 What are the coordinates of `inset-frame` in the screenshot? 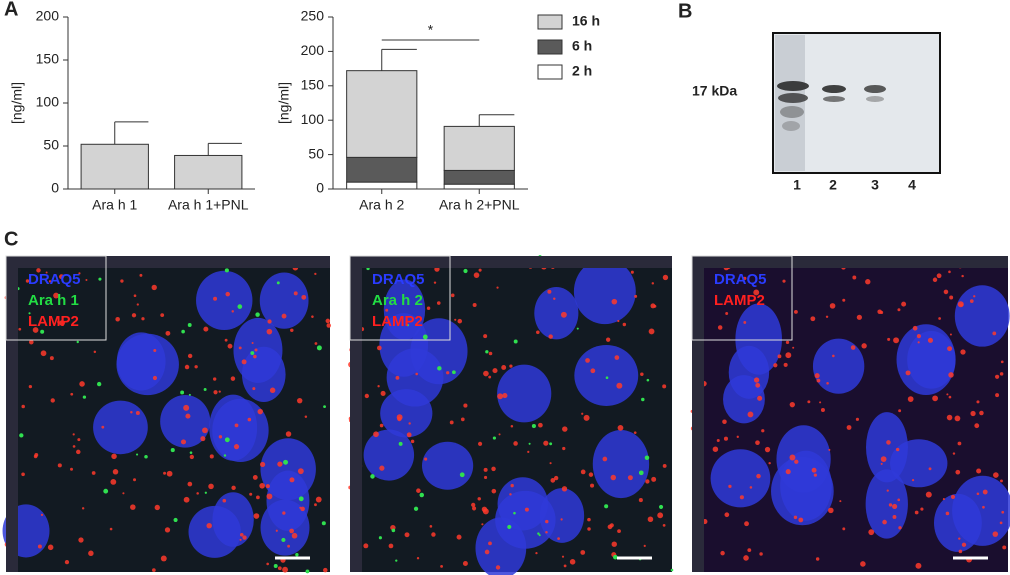 It's located at (742, 298).